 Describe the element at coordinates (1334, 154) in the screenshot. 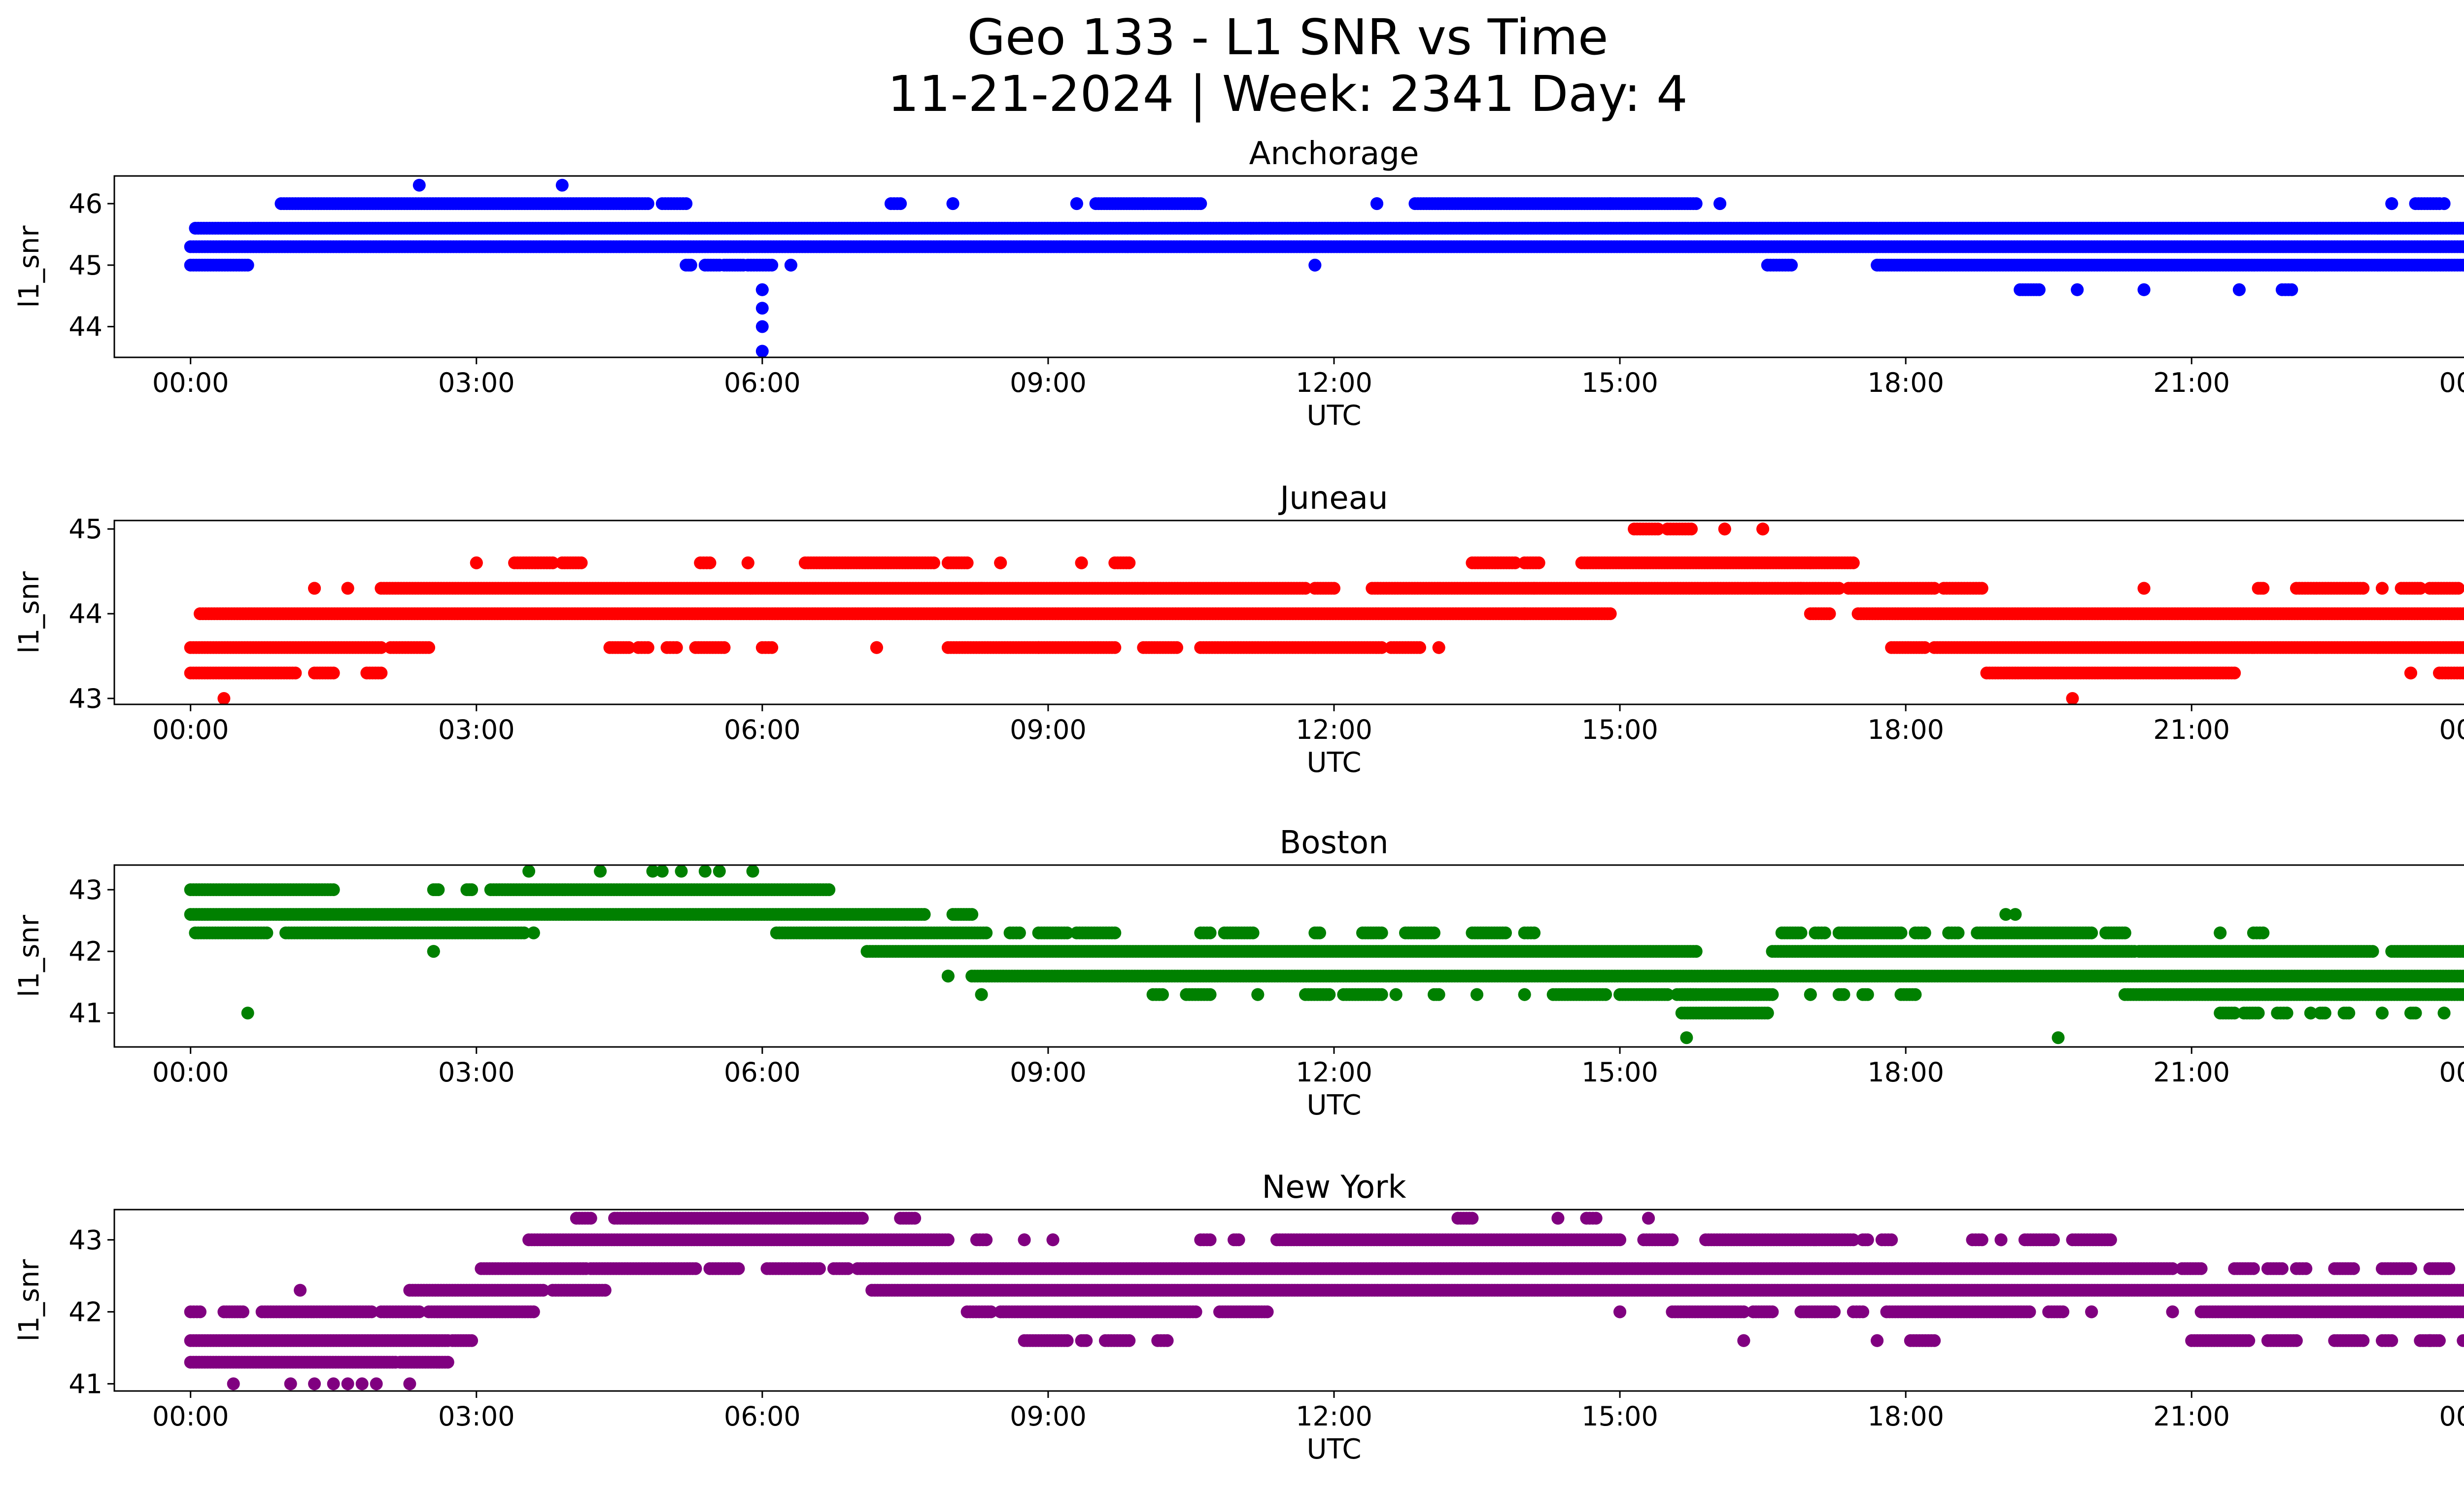

I see `anchorage-title: Anchorage` at that location.